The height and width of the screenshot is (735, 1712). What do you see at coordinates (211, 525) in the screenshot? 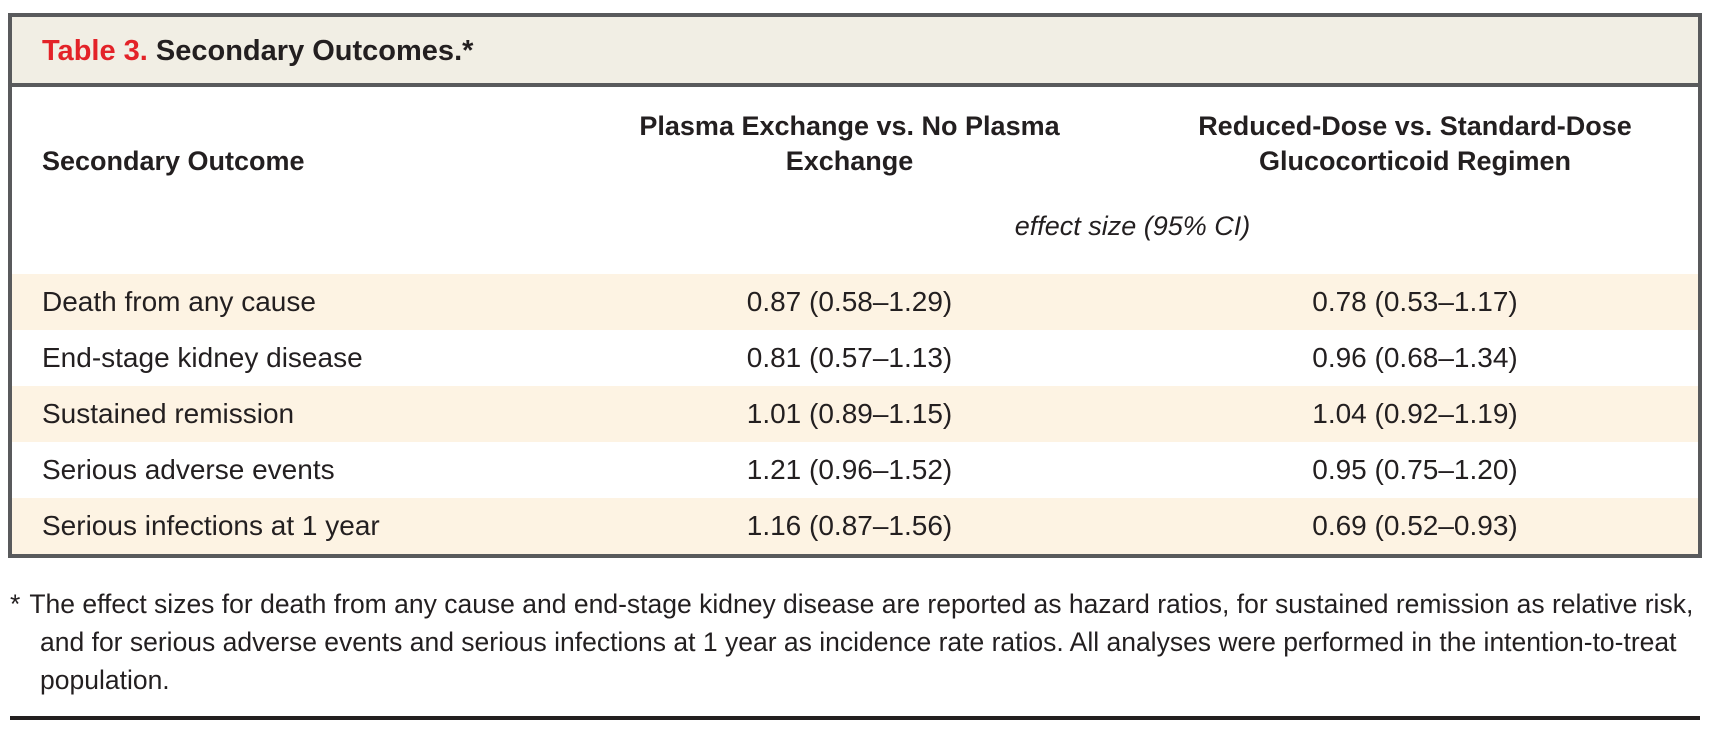
I see `outcome-cell: Serious infections at 1 year` at bounding box center [211, 525].